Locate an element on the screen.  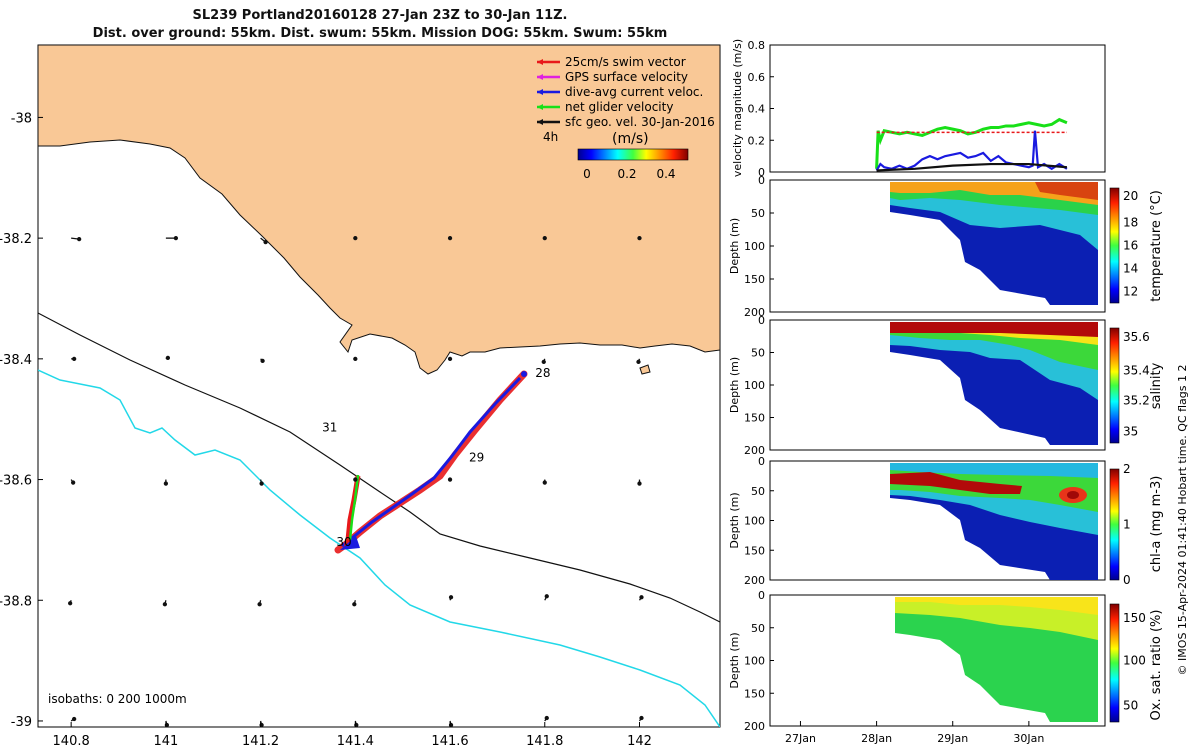
colorbar-tick-label: 35.6 is located at coordinates (1136, 337).